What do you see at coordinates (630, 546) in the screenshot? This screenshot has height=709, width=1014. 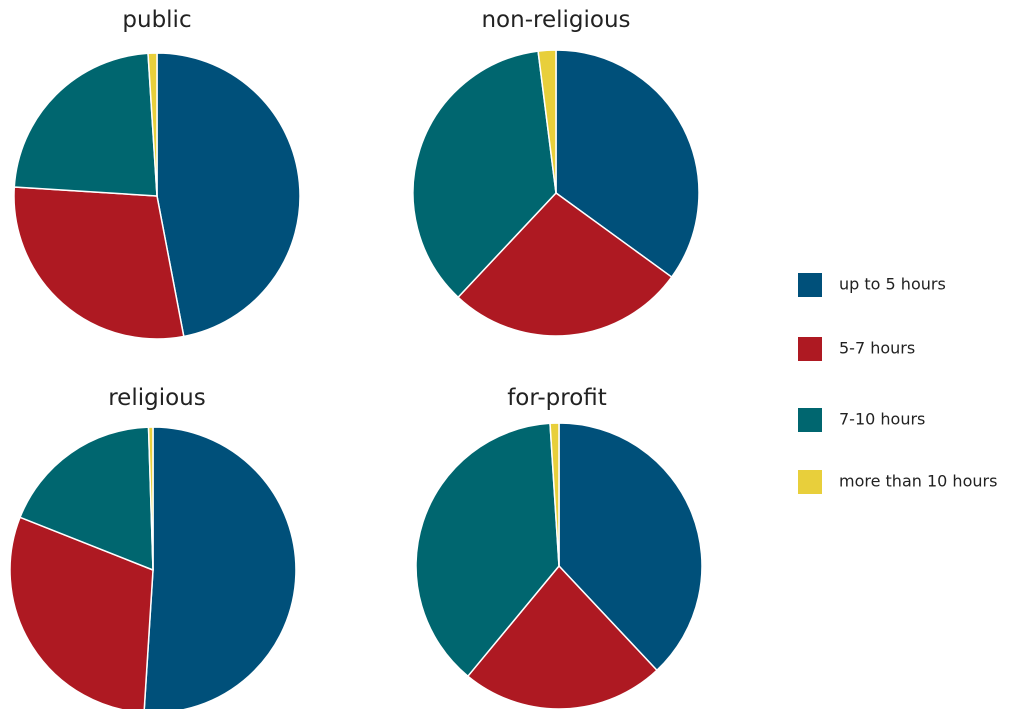 I see `pie-slice-for-profit-up-to-5-hours` at bounding box center [630, 546].